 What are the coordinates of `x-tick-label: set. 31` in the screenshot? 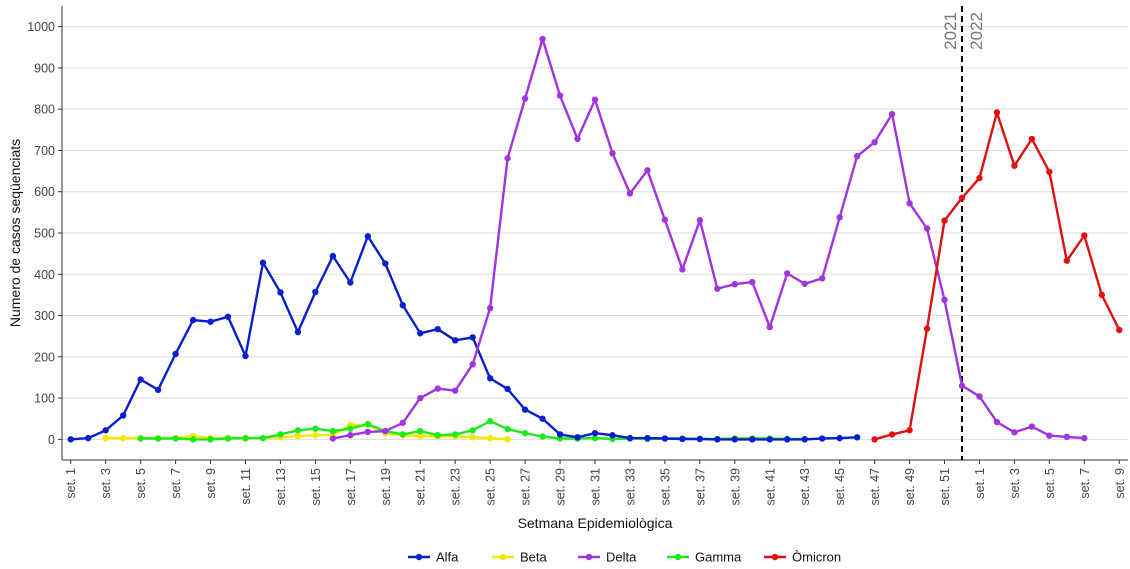 It's located at (596, 487).